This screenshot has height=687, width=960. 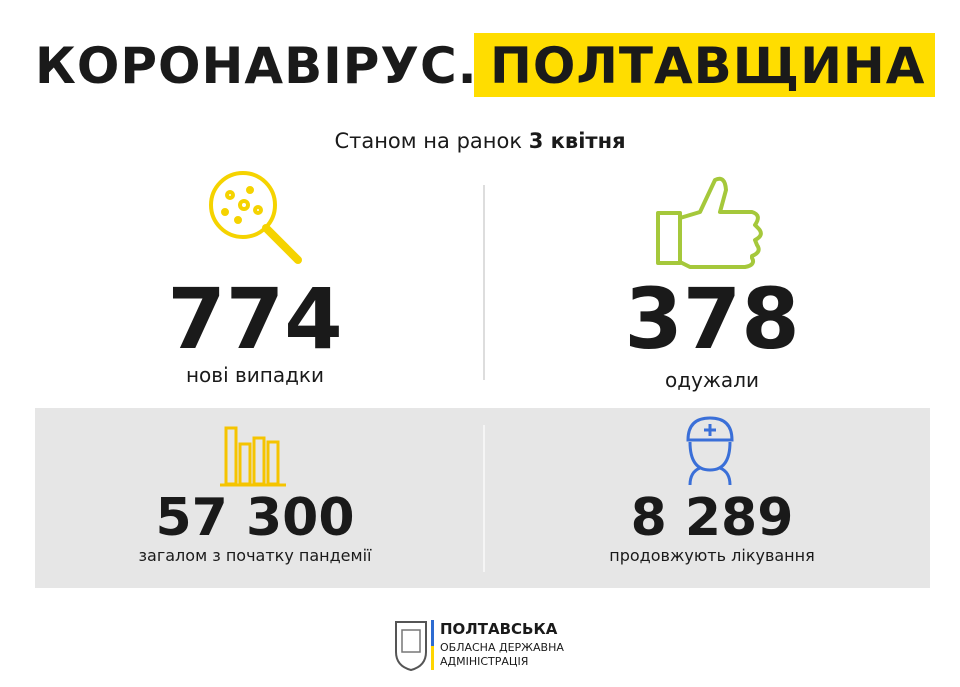 I want to click on stat-label: нові випадки, so click(x=255, y=375).